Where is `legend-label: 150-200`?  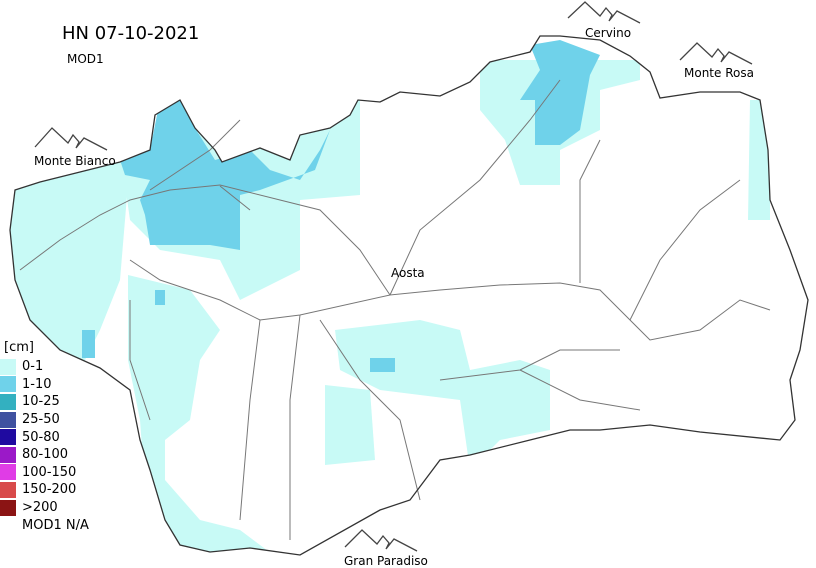
legend-label: 150-200 is located at coordinates (49, 490).